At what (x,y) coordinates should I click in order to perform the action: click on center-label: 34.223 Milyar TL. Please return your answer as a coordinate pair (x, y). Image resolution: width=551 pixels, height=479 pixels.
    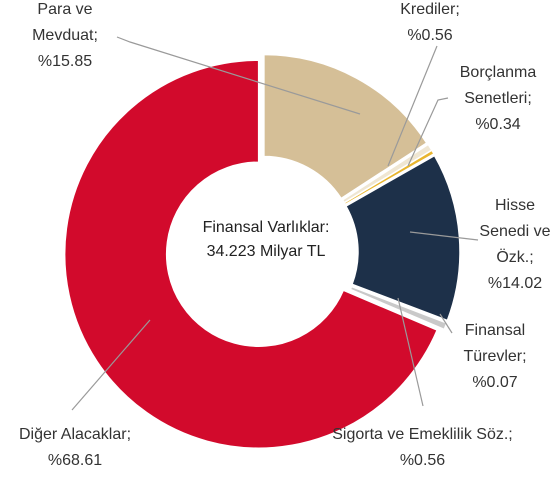
    Looking at the image, I should click on (266, 251).